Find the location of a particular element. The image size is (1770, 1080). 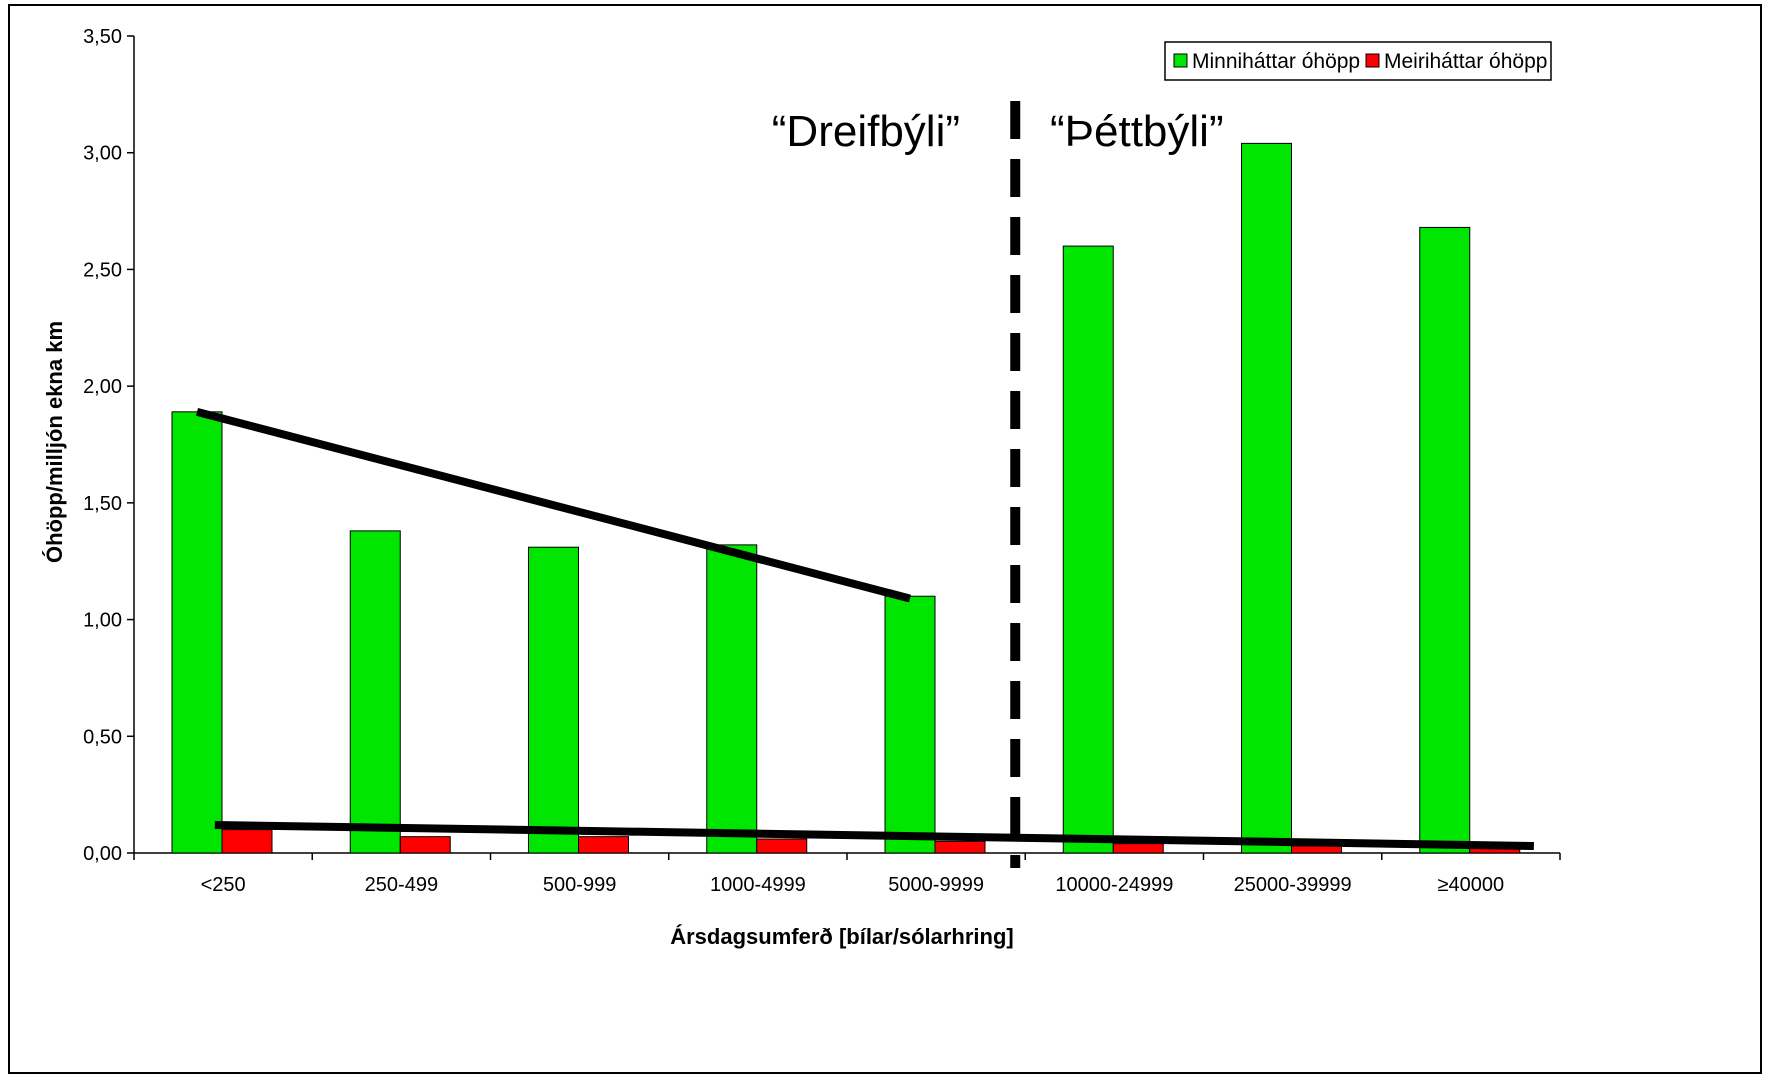

y-tick-label: 0,00 is located at coordinates (102, 854).